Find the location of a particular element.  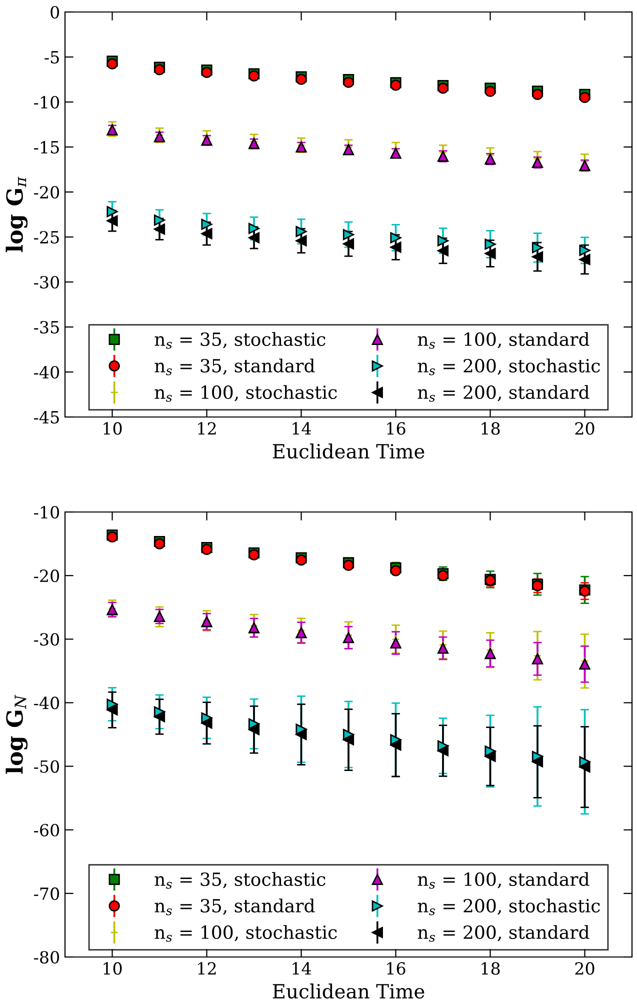

y-tick-label: -60 is located at coordinates (47, 830).